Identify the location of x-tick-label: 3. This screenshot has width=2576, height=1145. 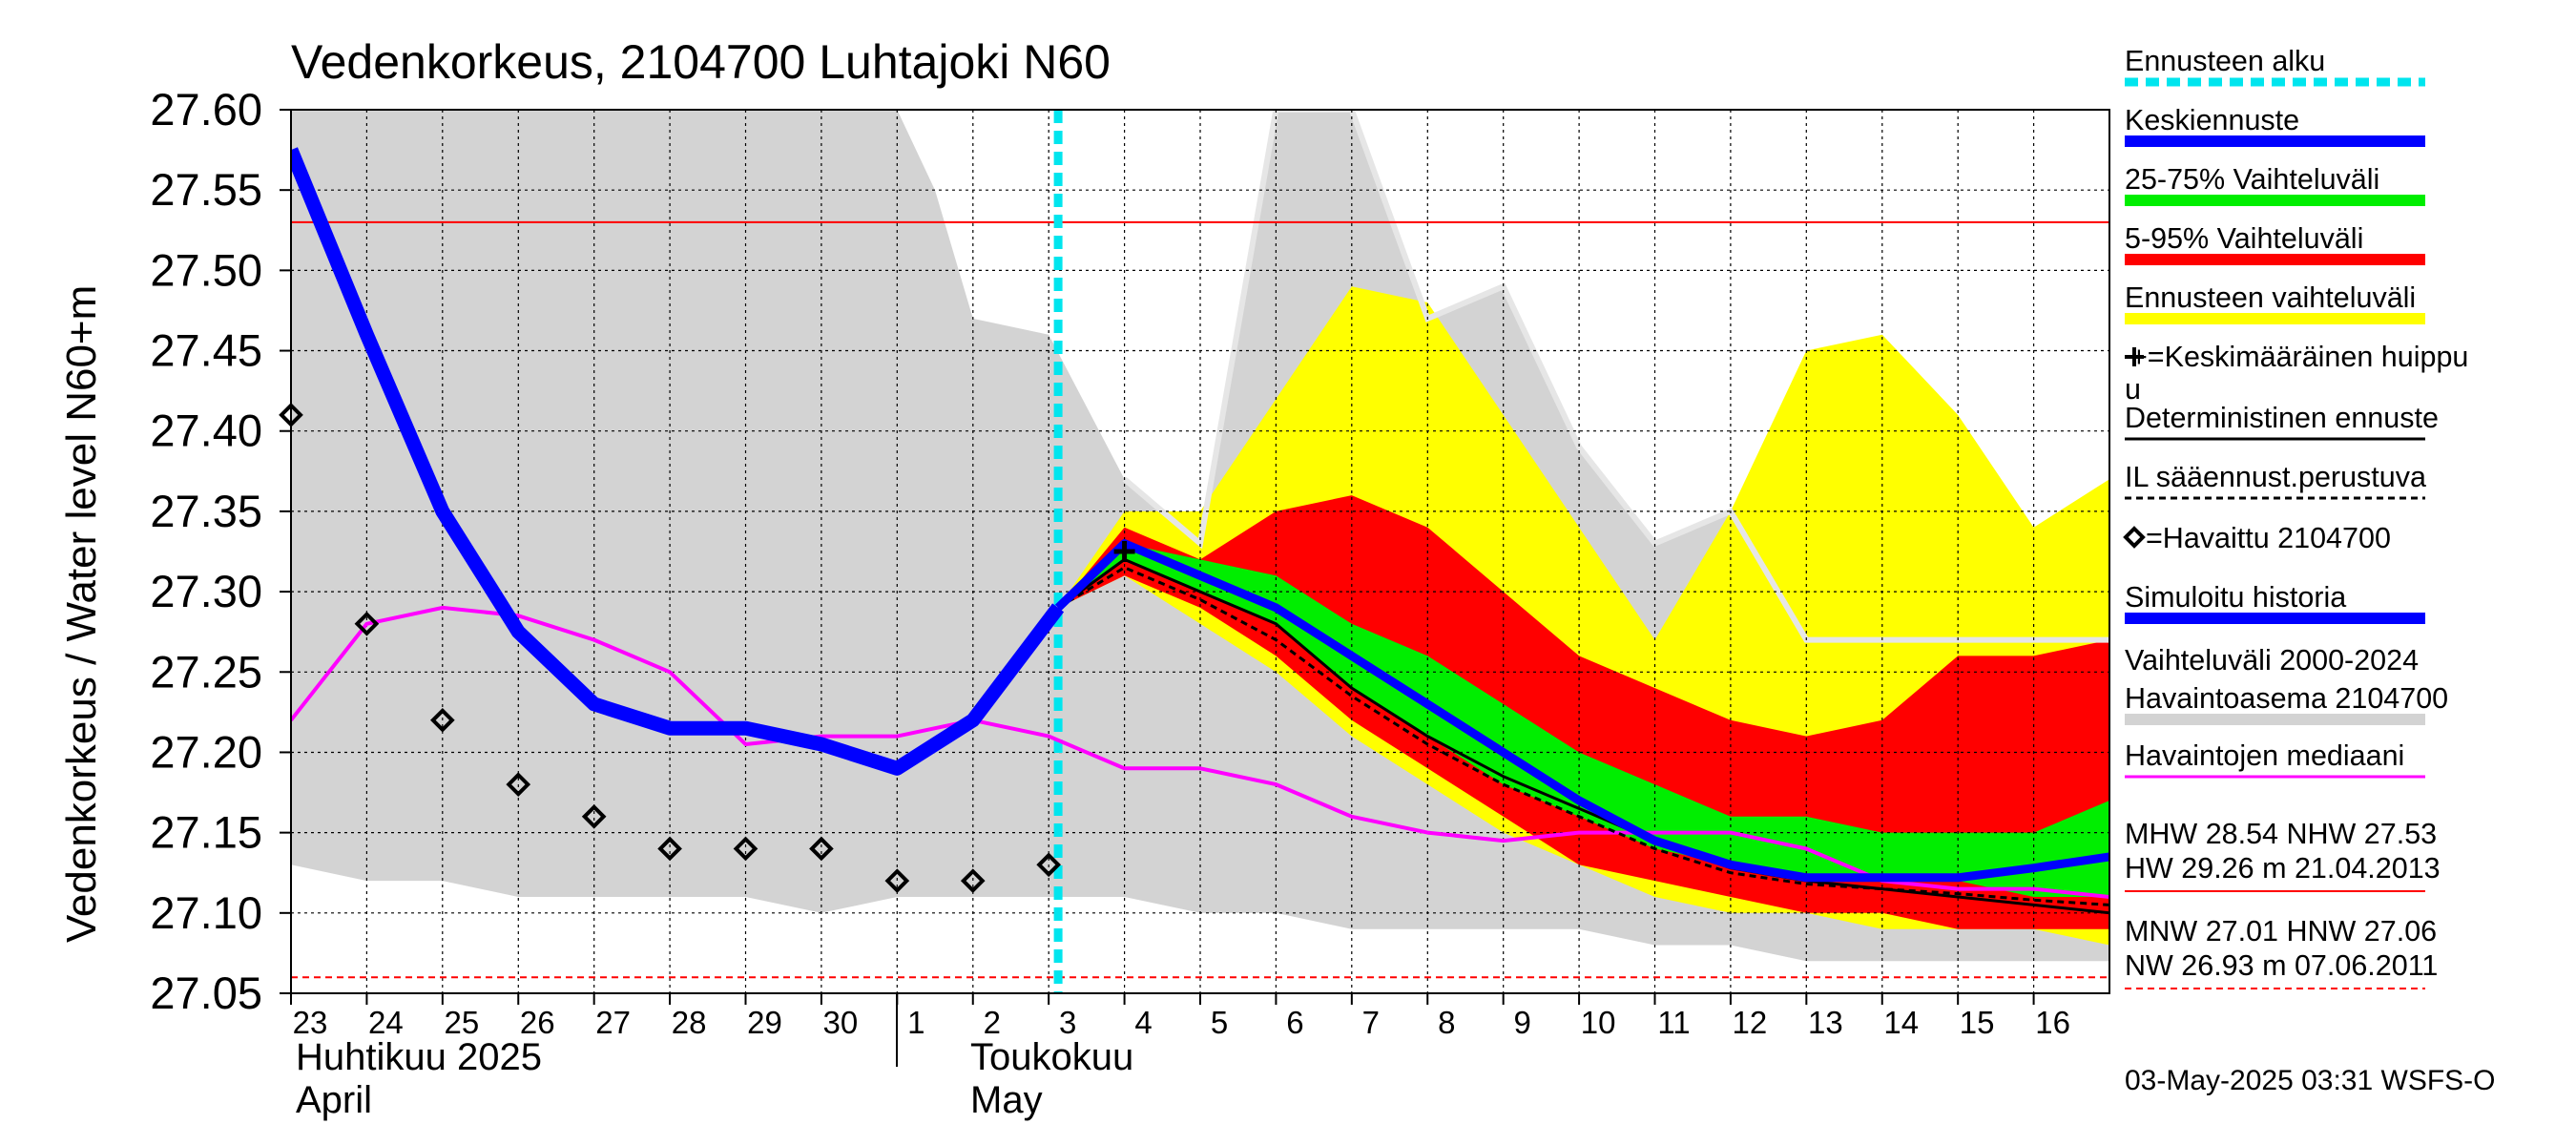
(1067, 1022).